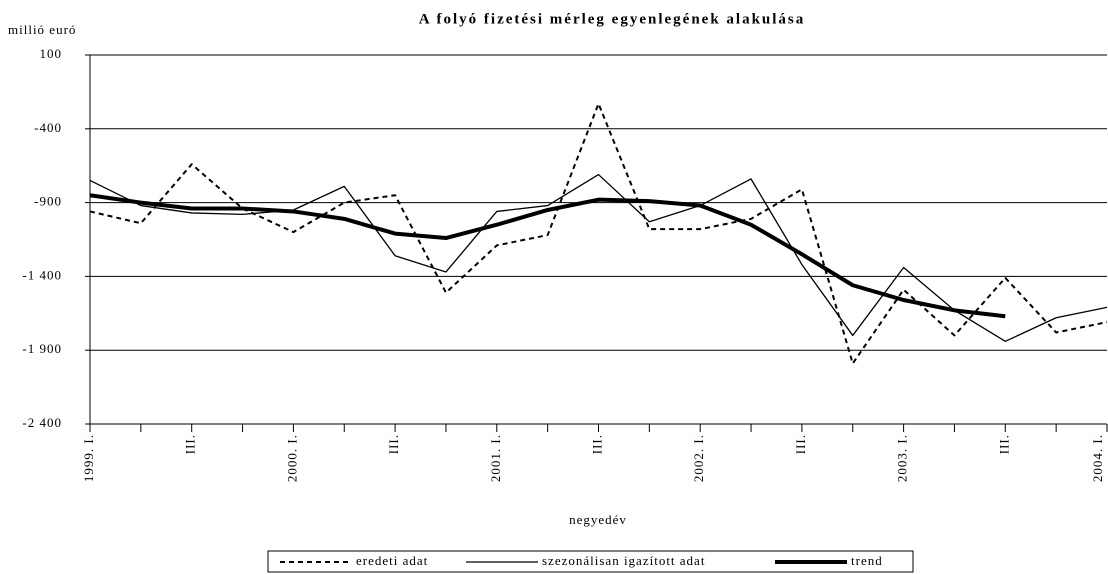  I want to click on x-tick-label: 2001. I., so click(495, 458).